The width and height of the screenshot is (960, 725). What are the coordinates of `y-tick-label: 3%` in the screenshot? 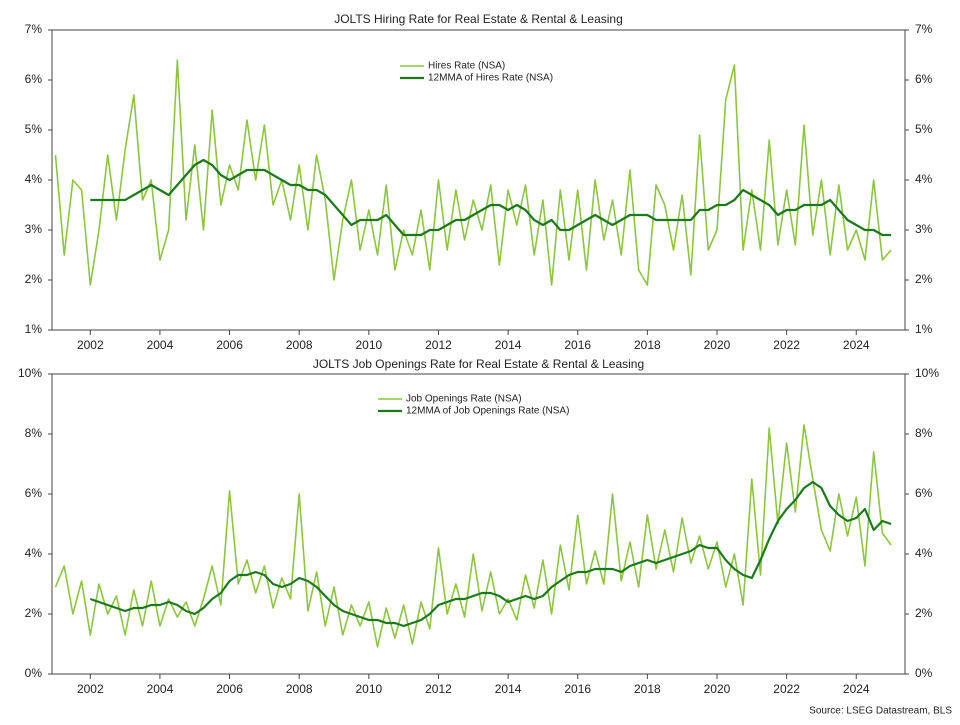 It's located at (34, 229).